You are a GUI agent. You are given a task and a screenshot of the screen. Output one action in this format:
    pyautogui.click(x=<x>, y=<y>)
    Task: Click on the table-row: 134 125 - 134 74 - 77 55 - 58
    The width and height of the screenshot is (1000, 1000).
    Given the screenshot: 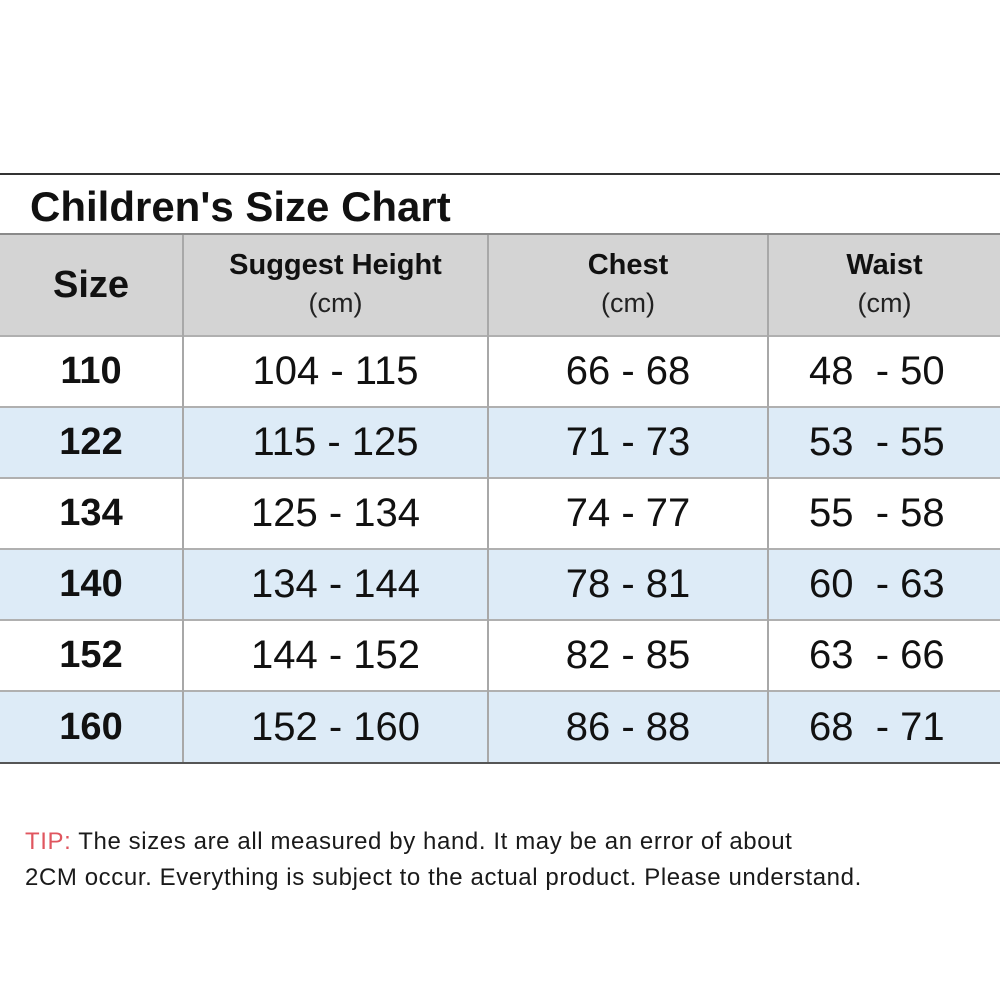 What is the action you would take?
    pyautogui.click(x=500, y=513)
    